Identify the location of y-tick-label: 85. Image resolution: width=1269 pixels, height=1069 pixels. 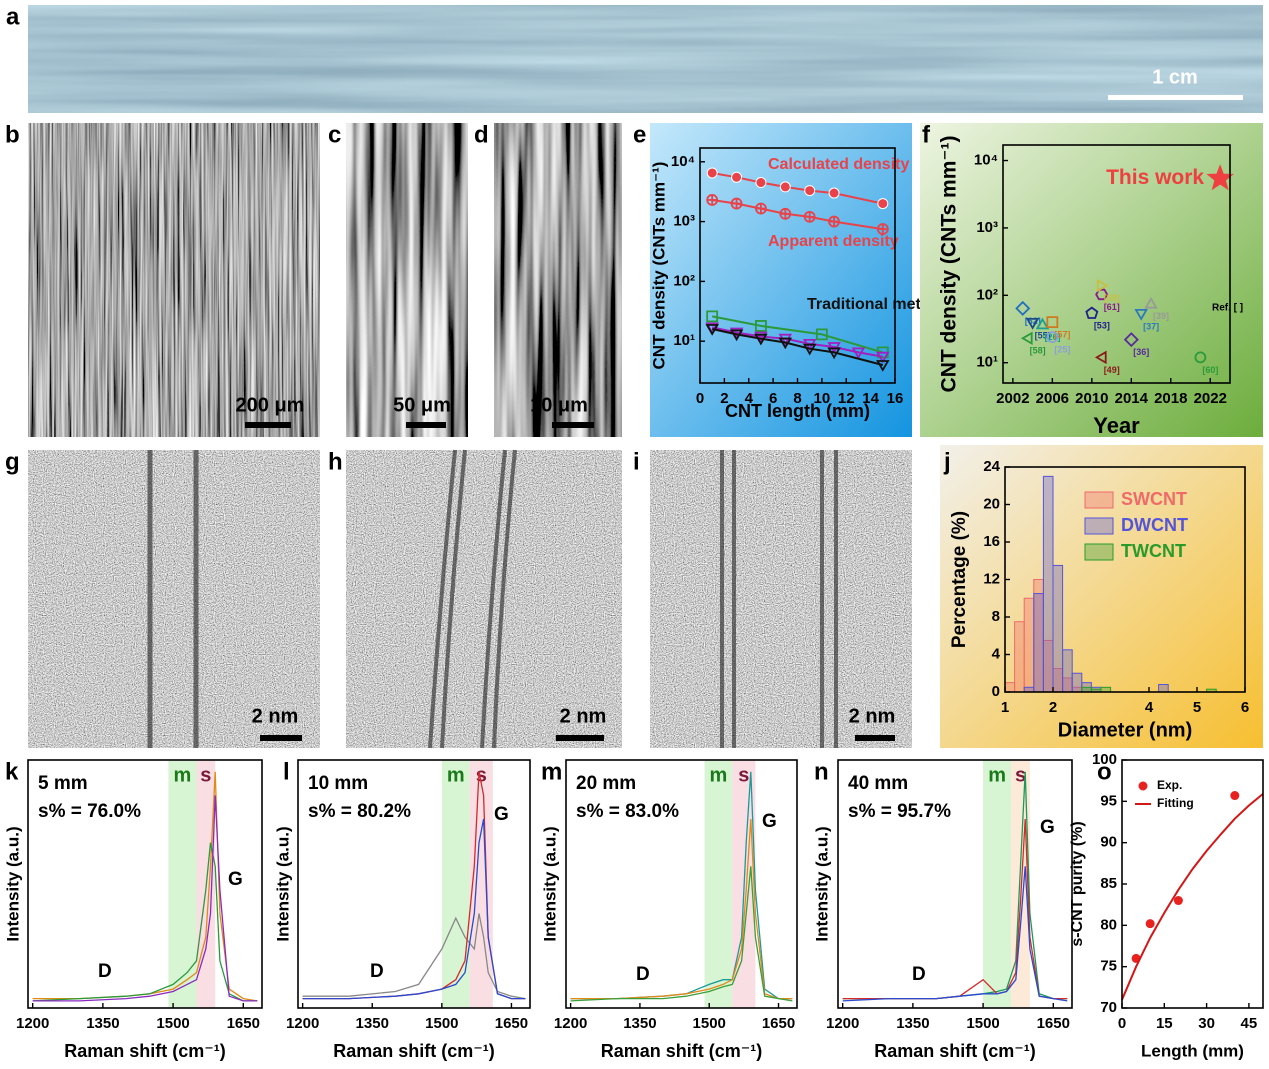
(1108, 883).